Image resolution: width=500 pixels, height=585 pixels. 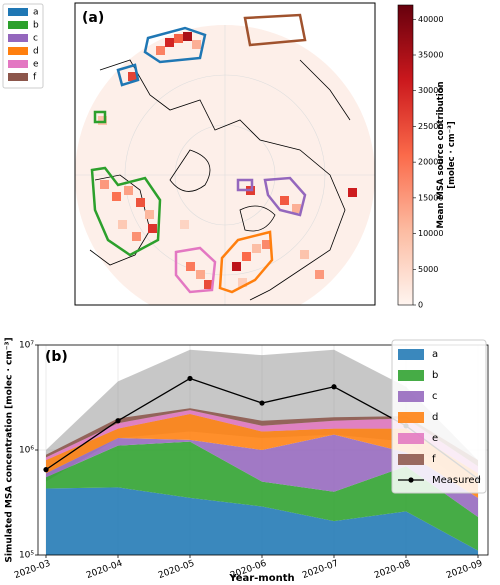 I want to click on legend-marker, so click(x=411, y=480).